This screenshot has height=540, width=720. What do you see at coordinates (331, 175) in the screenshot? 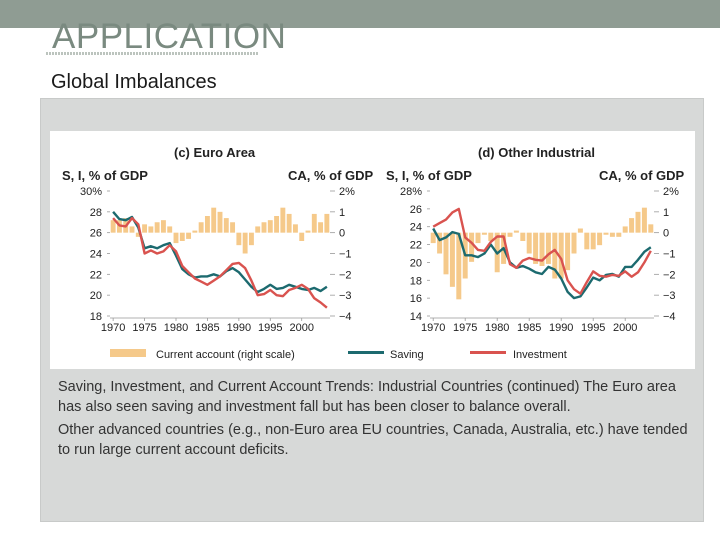
I see `chart-c-right-axis-label: CA, % of GDP` at bounding box center [331, 175].